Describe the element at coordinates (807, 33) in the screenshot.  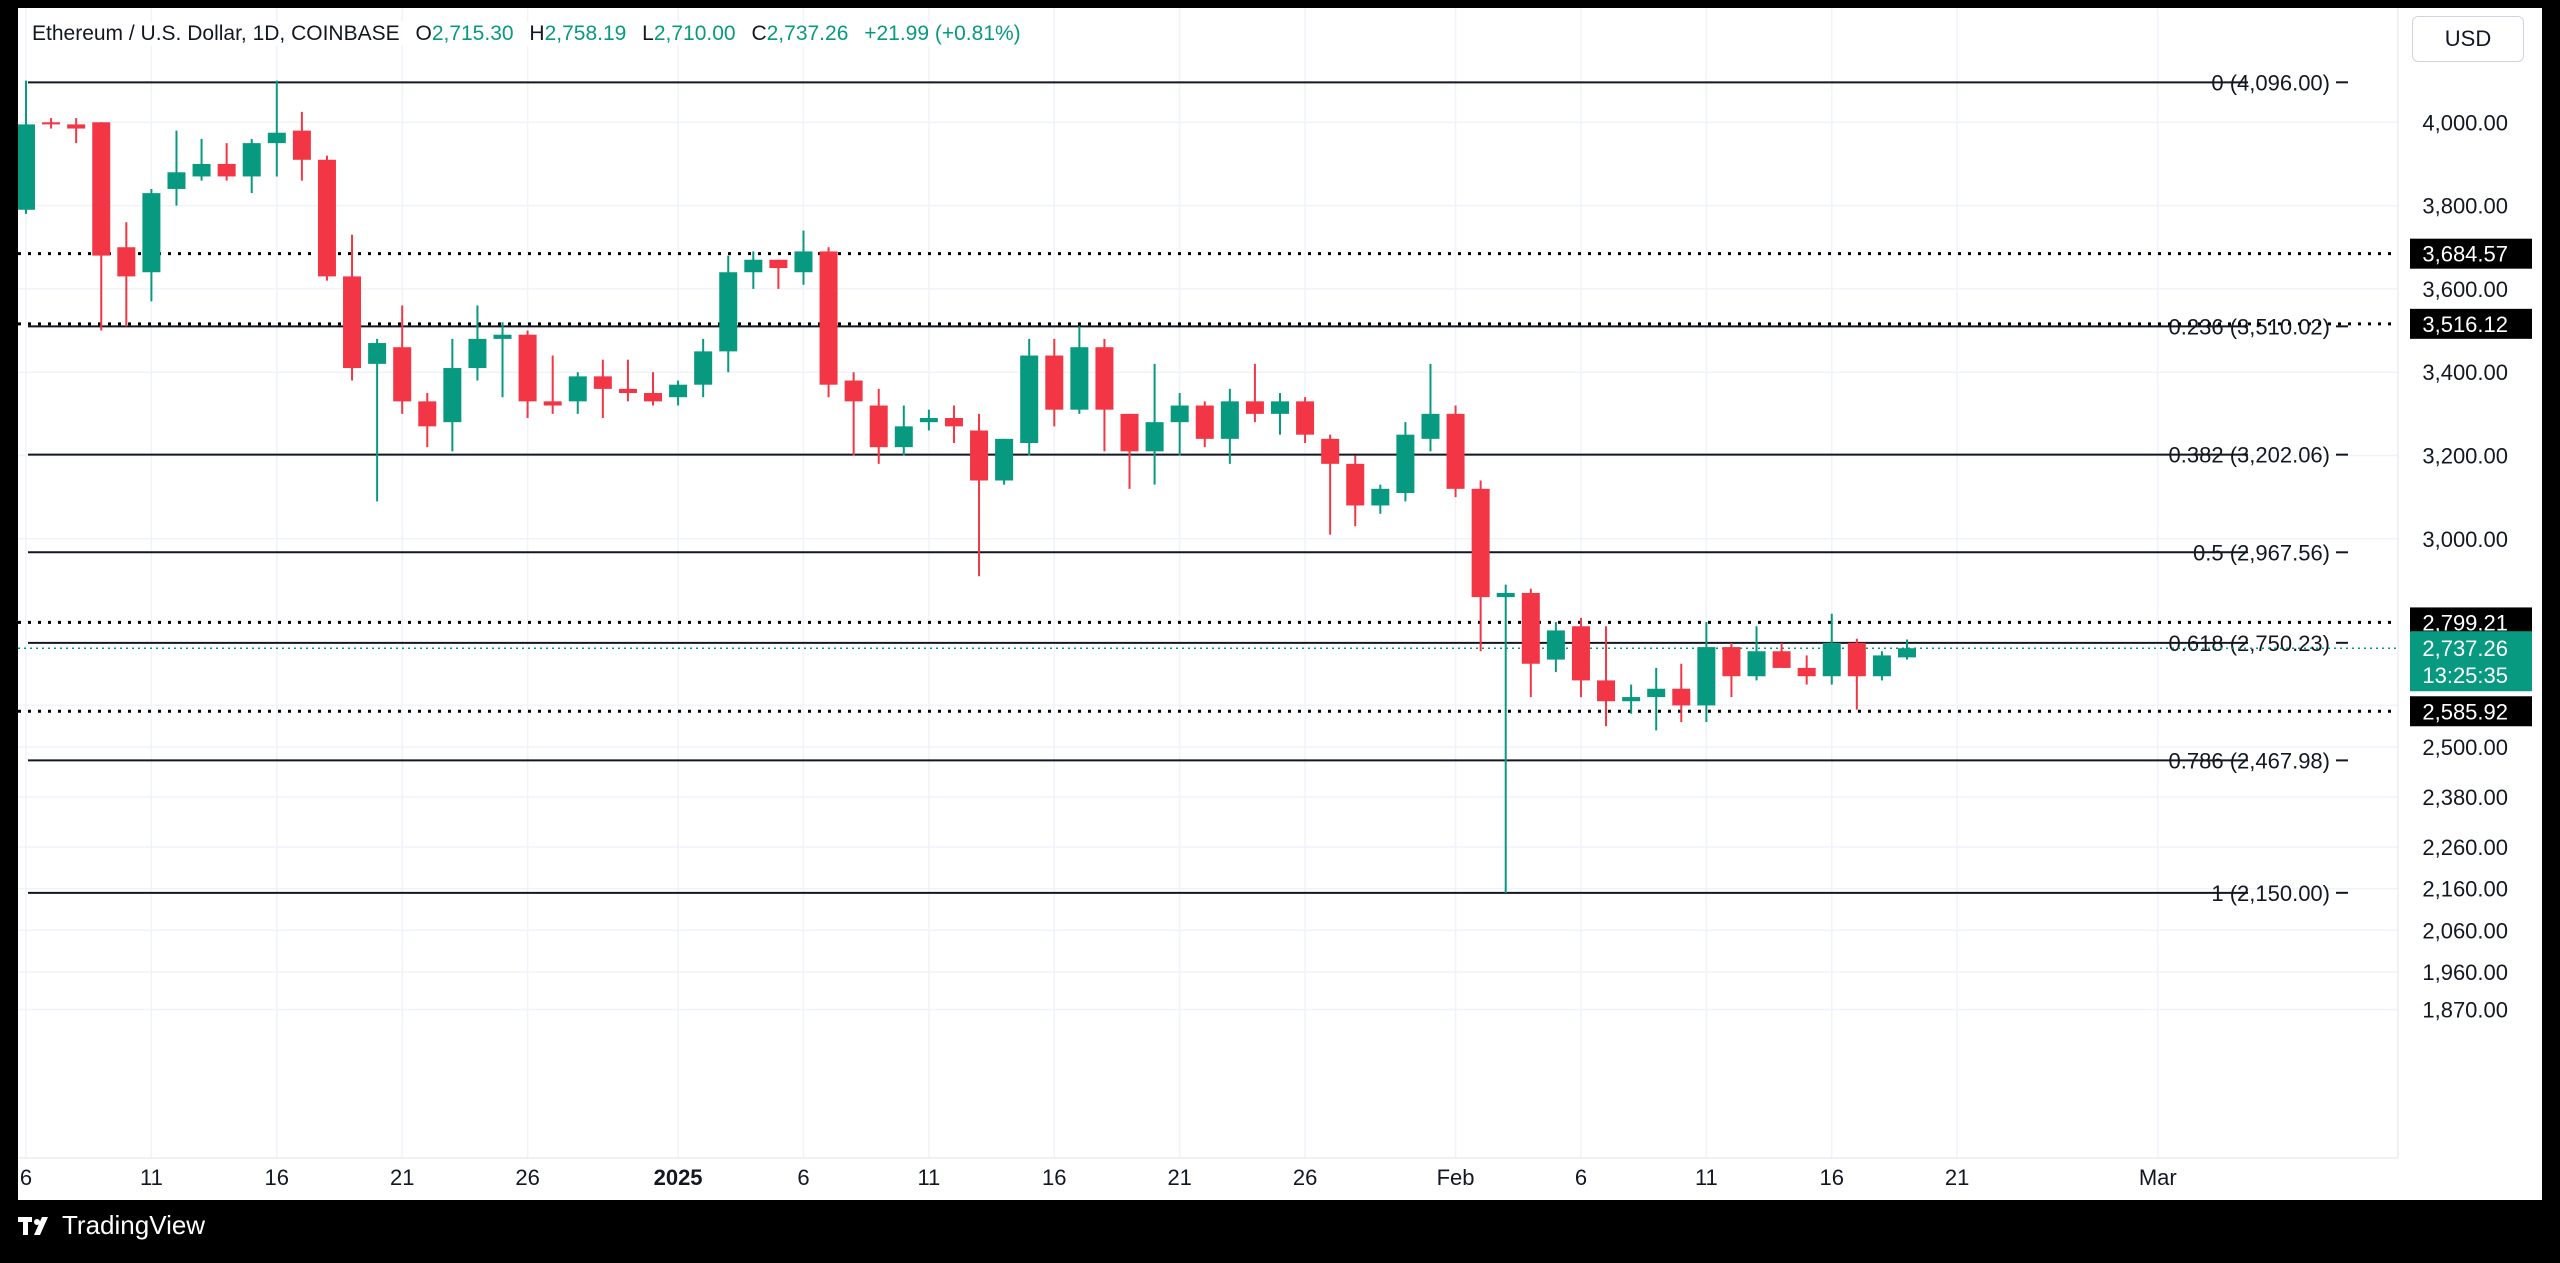
I see `close-value: 2,737.26` at that location.